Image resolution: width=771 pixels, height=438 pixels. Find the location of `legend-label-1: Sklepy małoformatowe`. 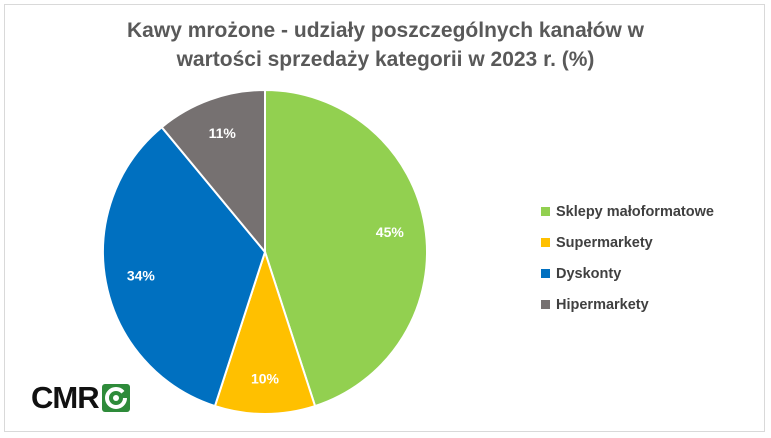

legend-label-1: Sklepy małoformatowe is located at coordinates (635, 211).